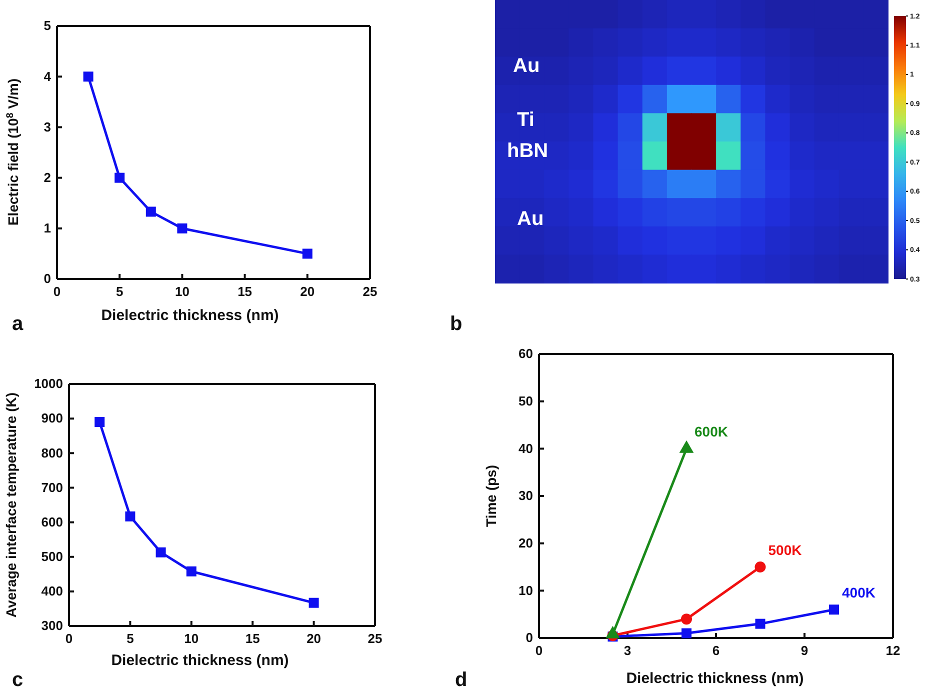 Image resolution: width=925 pixels, height=688 pixels. Describe the element at coordinates (491, 496) in the screenshot. I see `y-axis-title: Time (ps)` at that location.